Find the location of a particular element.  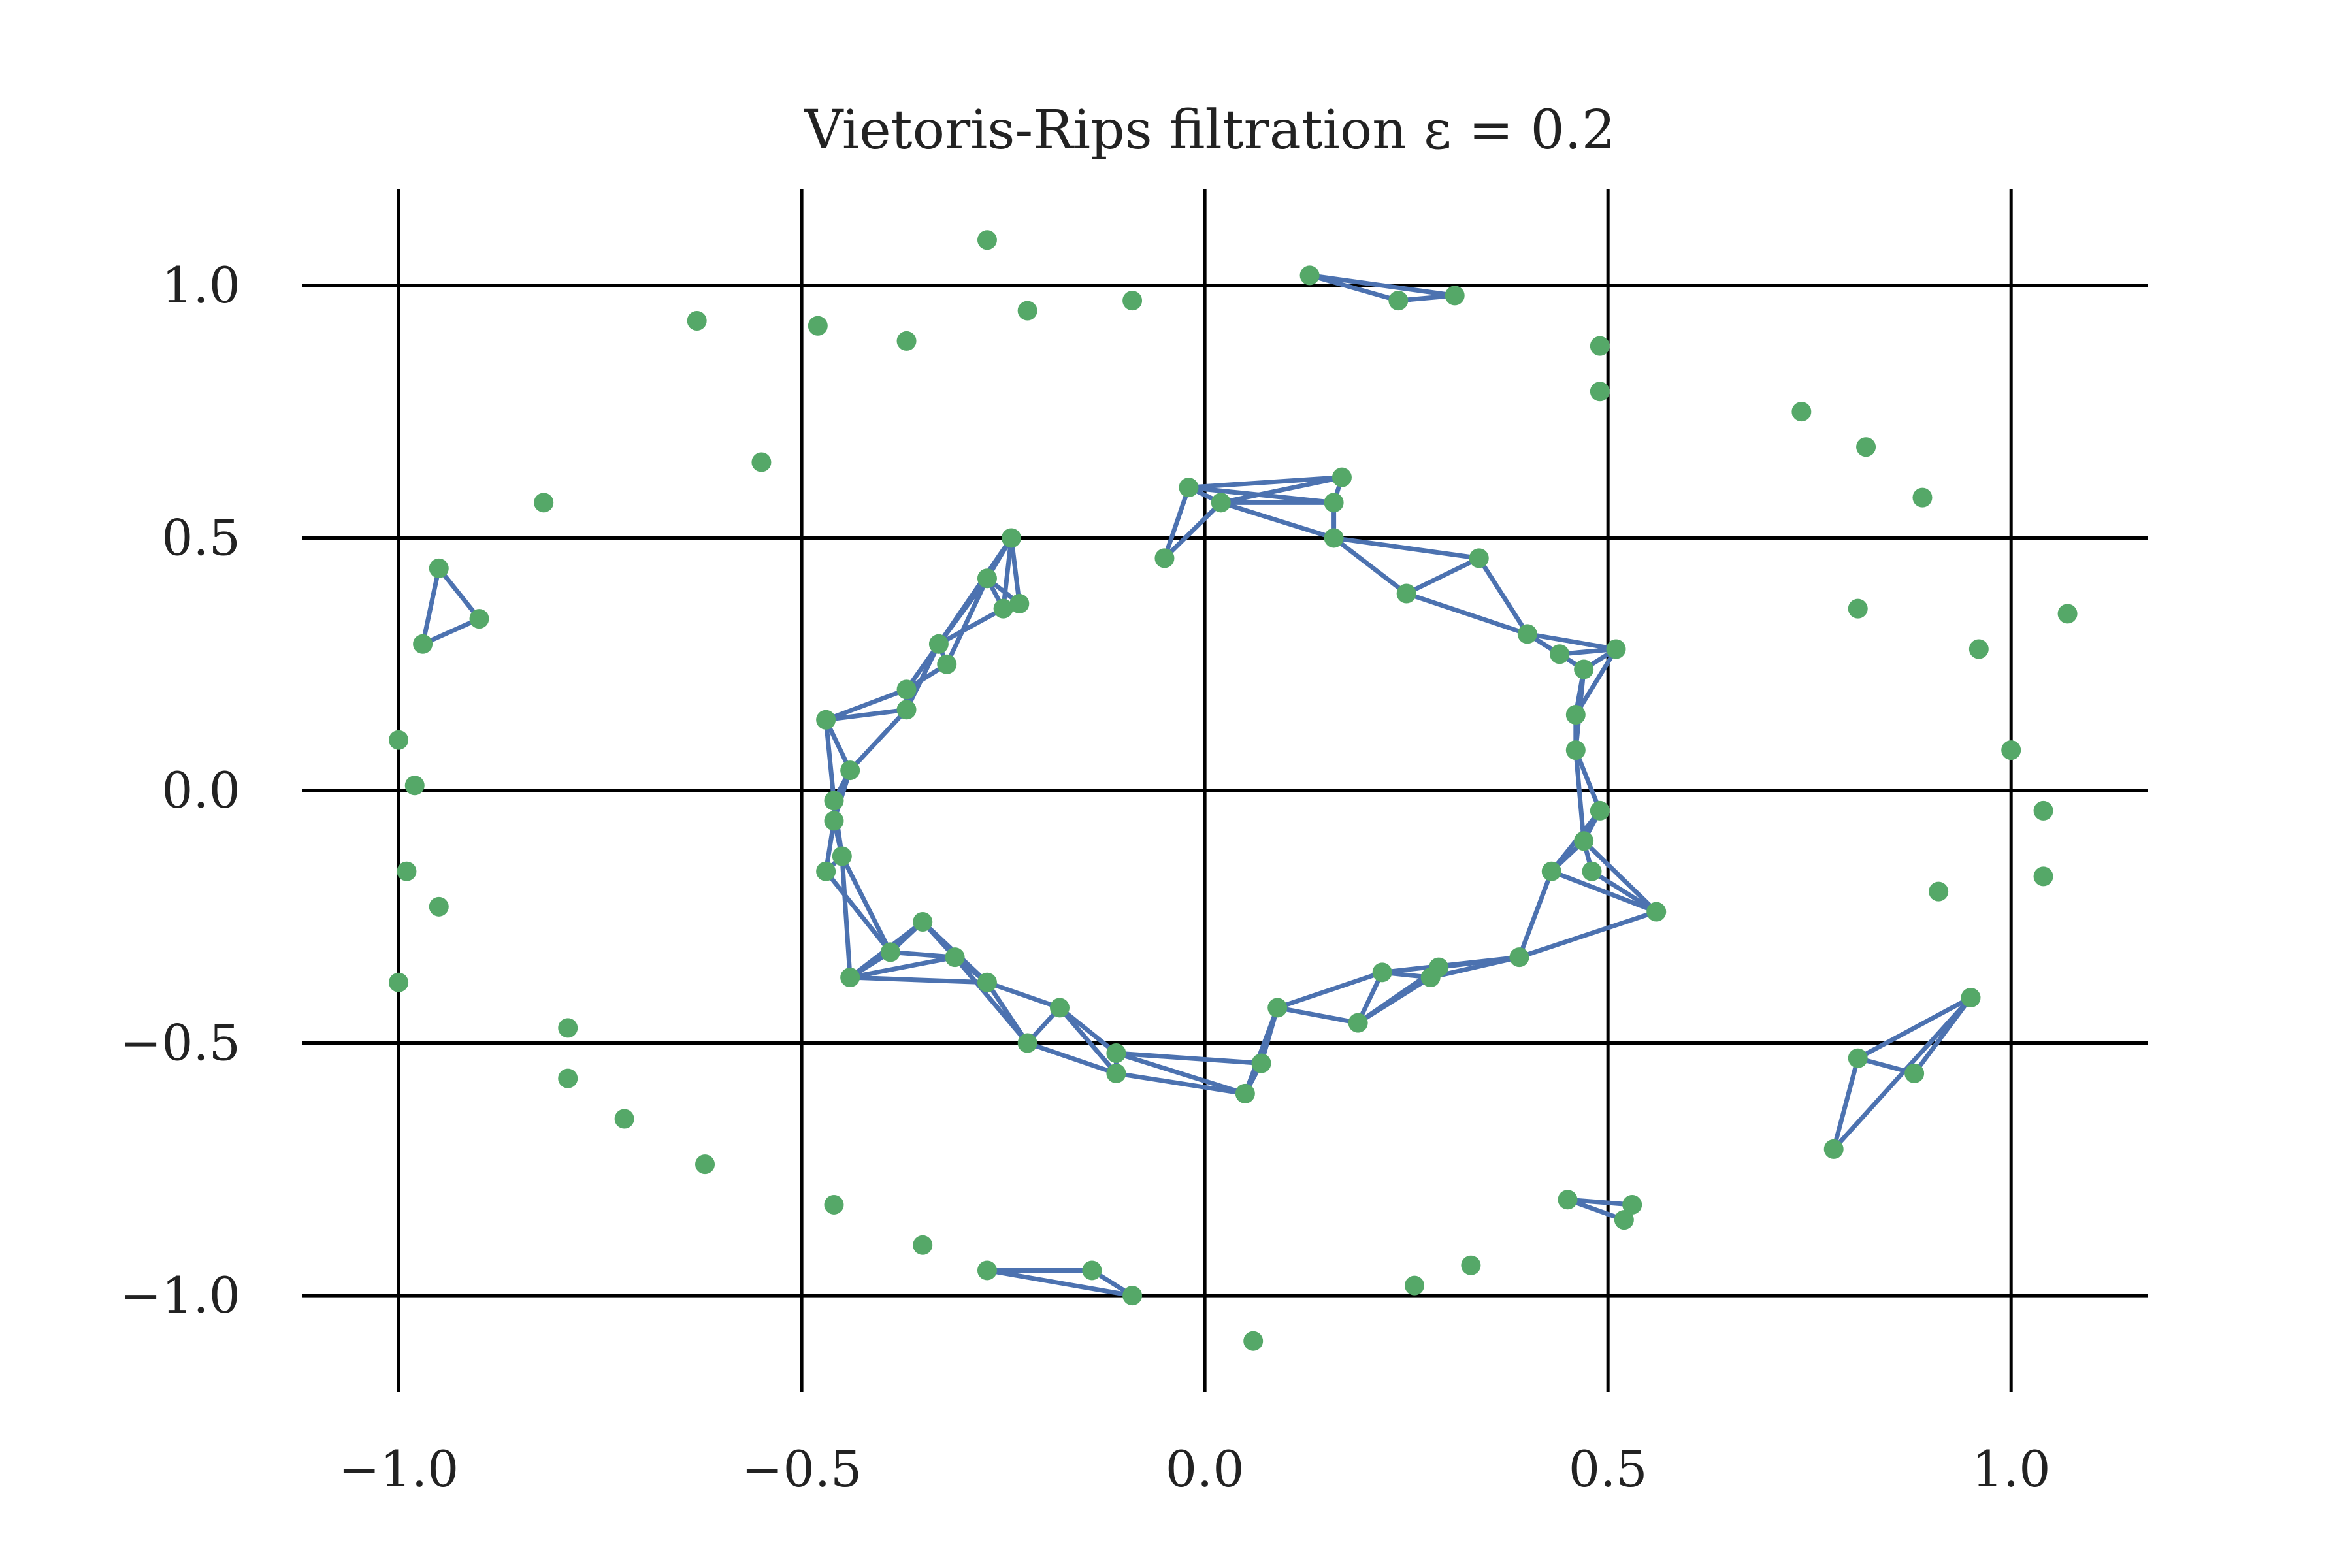

x-tick-label: −0.5 is located at coordinates (802, 1469).